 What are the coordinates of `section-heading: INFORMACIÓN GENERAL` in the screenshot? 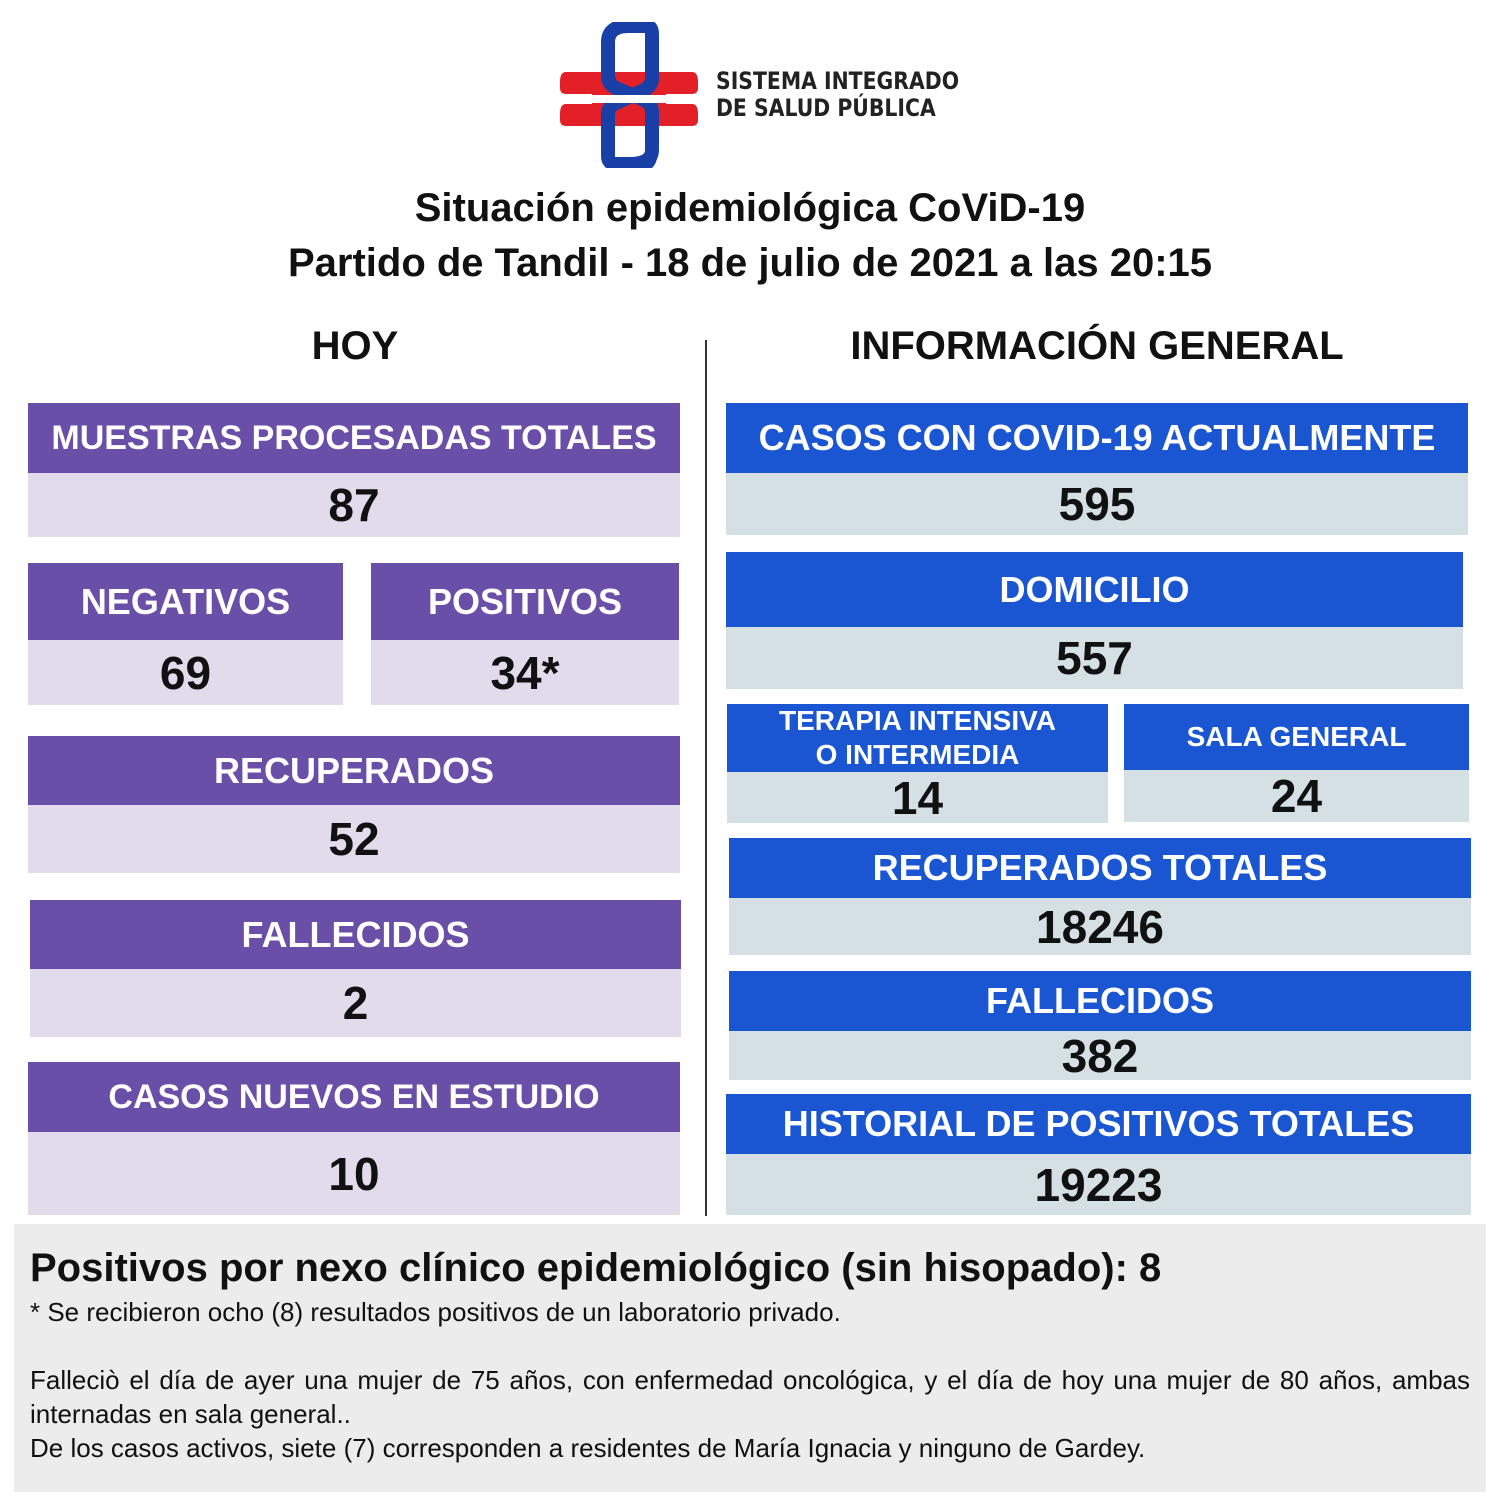 It's located at (1097, 346).